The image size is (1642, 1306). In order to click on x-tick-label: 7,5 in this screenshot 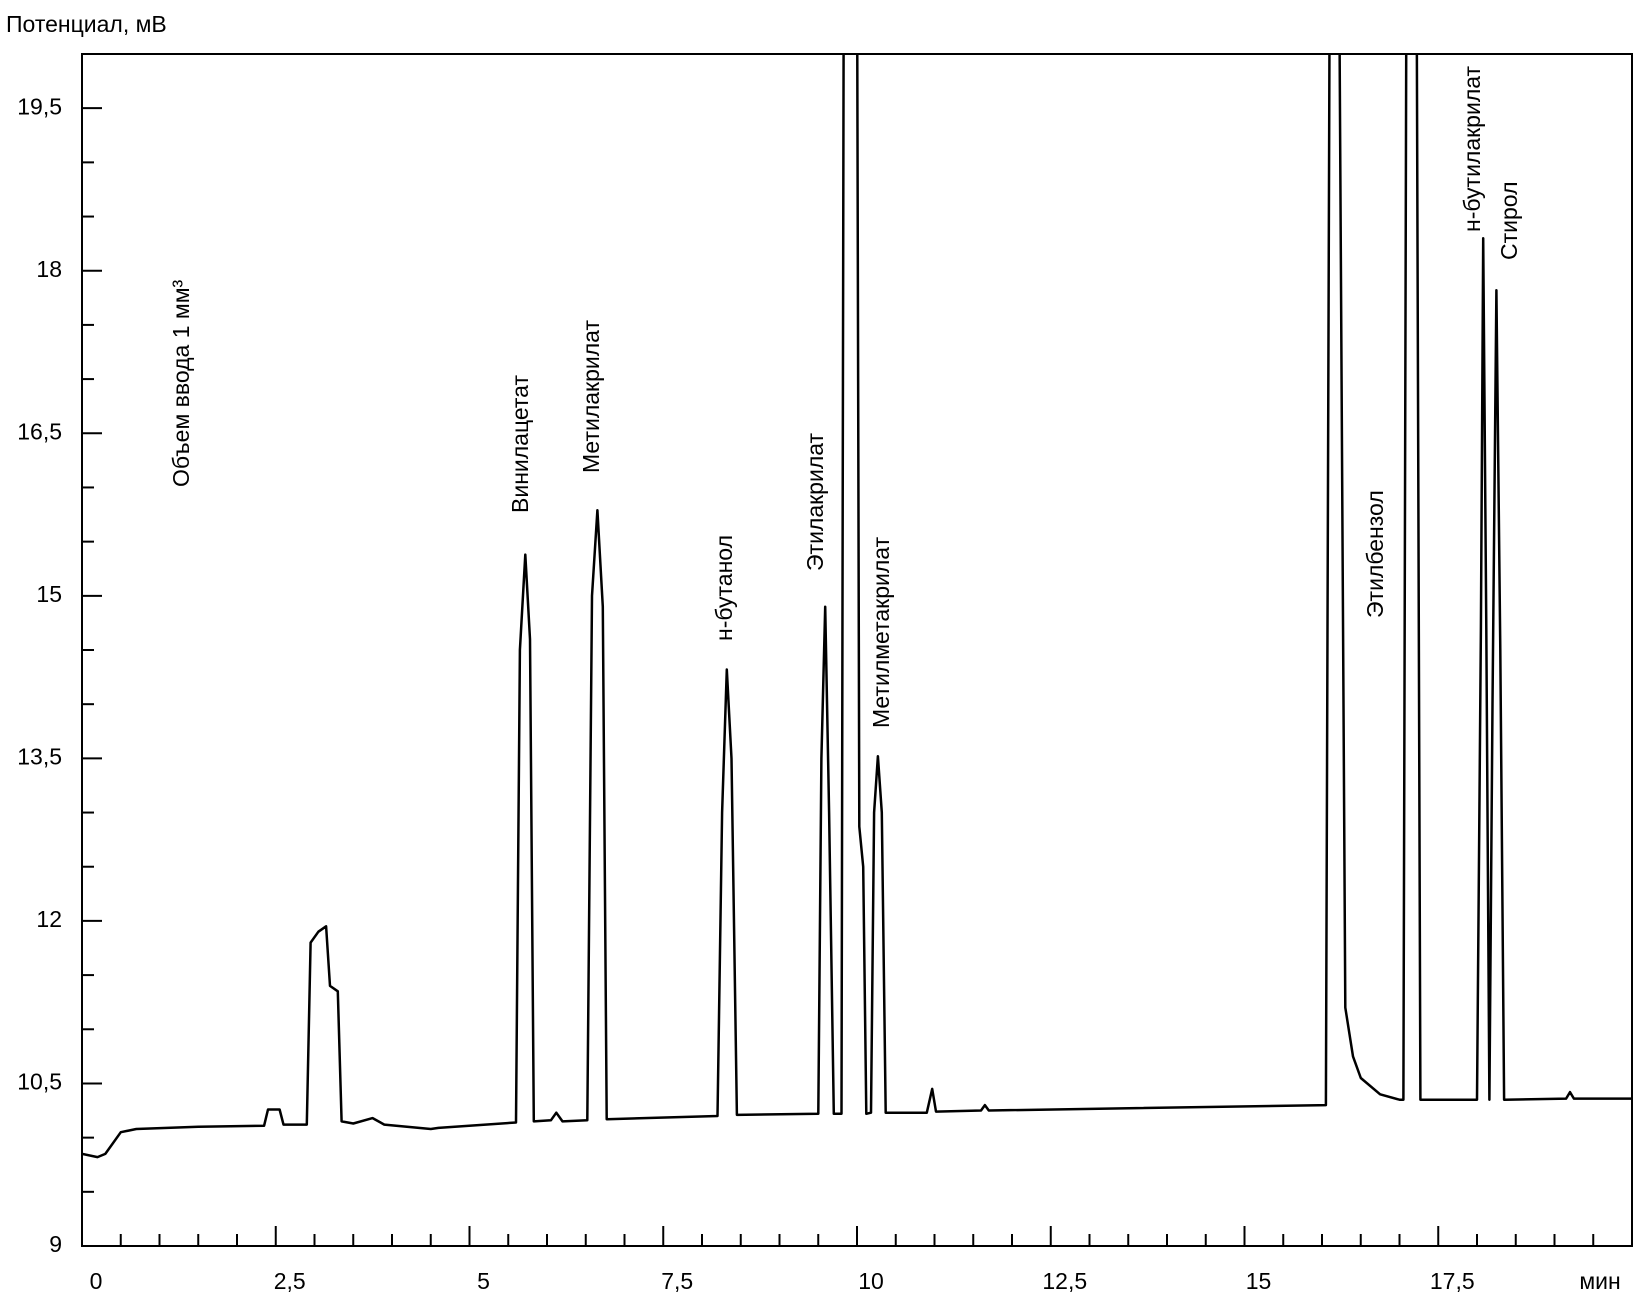, I will do `click(677, 1281)`.